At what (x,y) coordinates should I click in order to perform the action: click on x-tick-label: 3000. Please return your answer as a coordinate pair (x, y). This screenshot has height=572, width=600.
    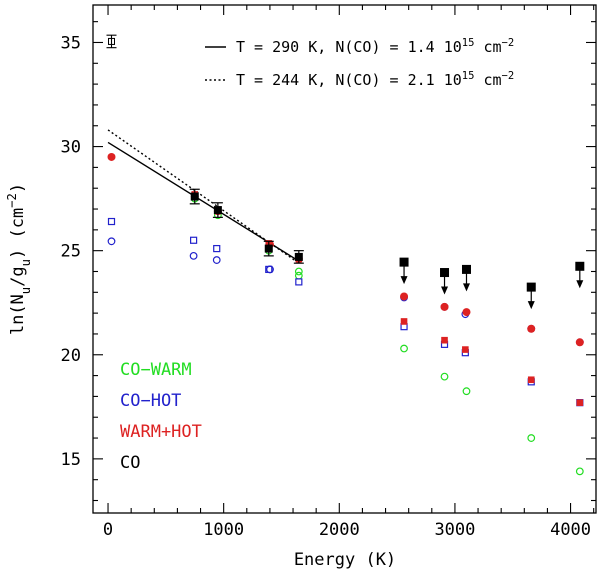
    Looking at the image, I should click on (454, 530).